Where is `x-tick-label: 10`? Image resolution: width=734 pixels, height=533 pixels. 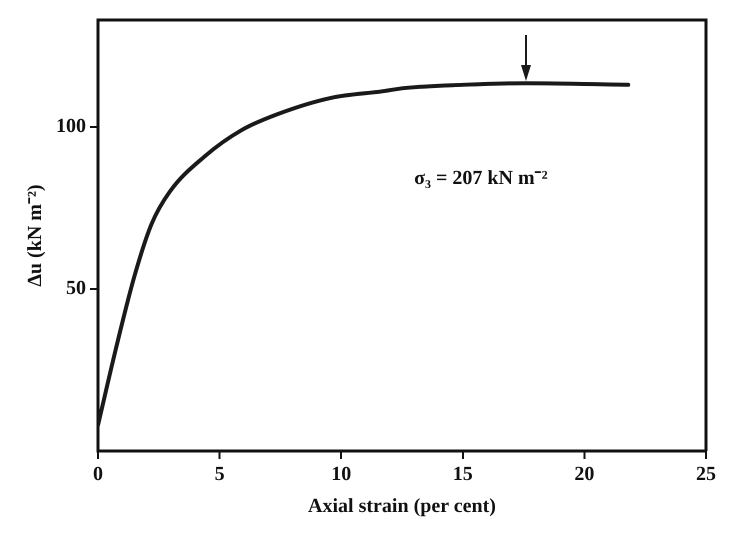
x-tick-label: 10 is located at coordinates (341, 474).